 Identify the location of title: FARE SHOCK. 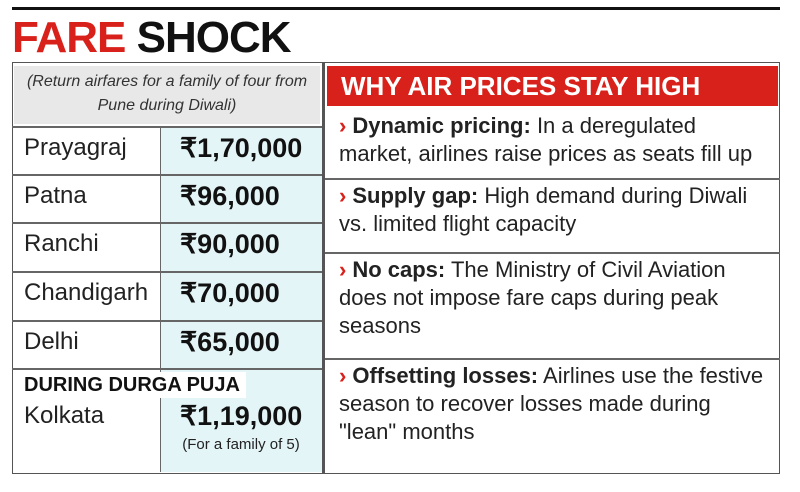
(151, 38).